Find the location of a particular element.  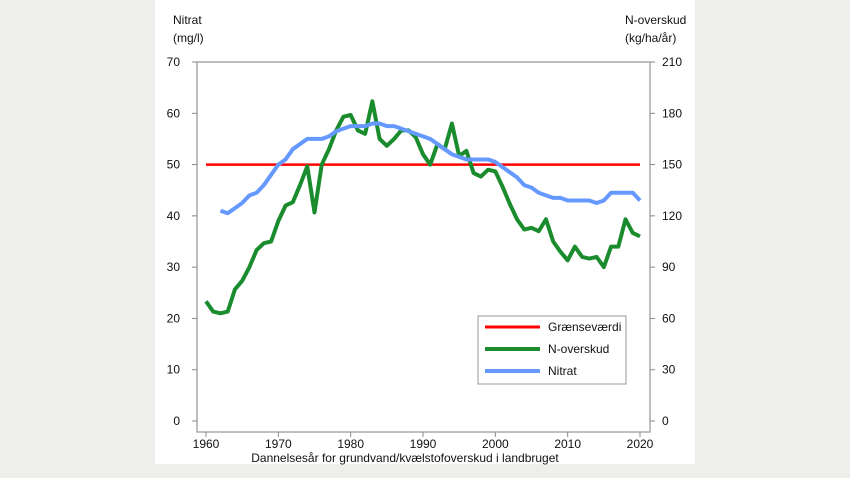

legend: Grænseværdi N-overskud Nitrat is located at coordinates (552, 350).